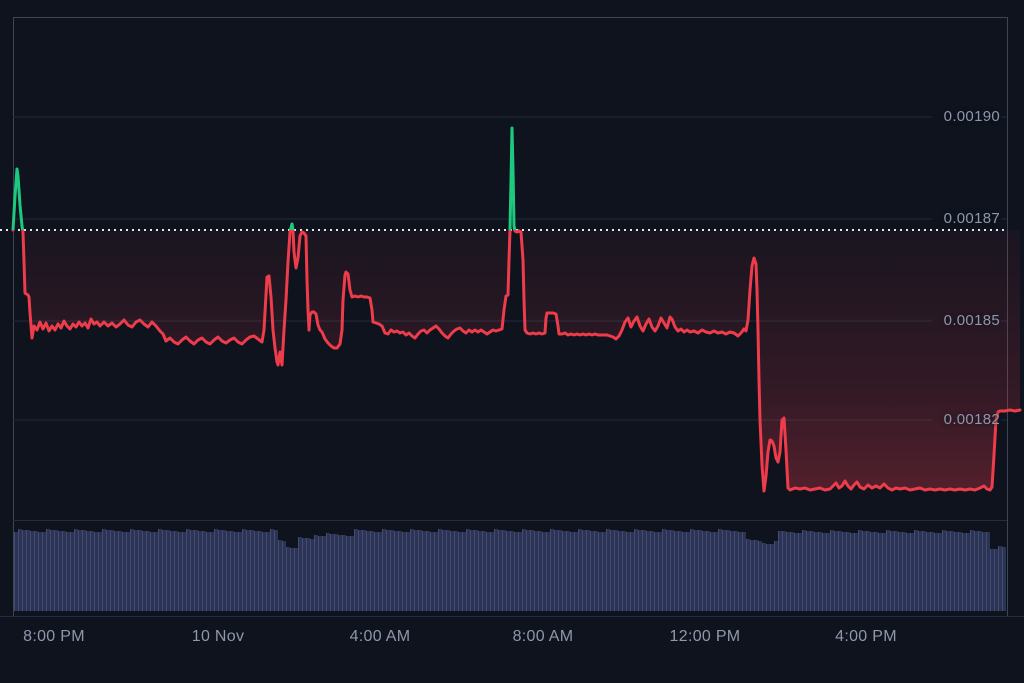 Image resolution: width=1024 pixels, height=683 pixels. What do you see at coordinates (380, 636) in the screenshot?
I see `x-tick-label: 4:00 AM` at bounding box center [380, 636].